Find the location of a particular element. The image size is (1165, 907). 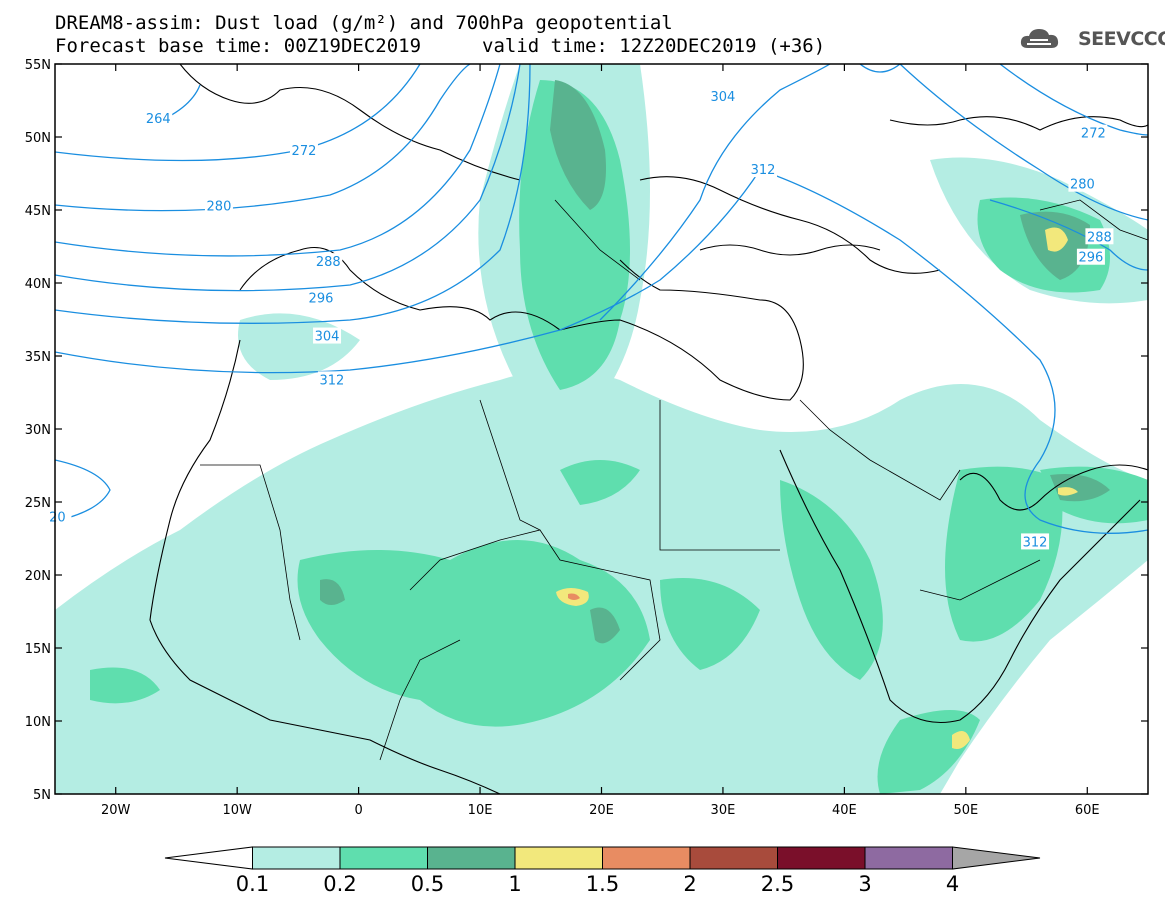

seevccc-logo: SEEVCCC is located at coordinates (1091, 39).